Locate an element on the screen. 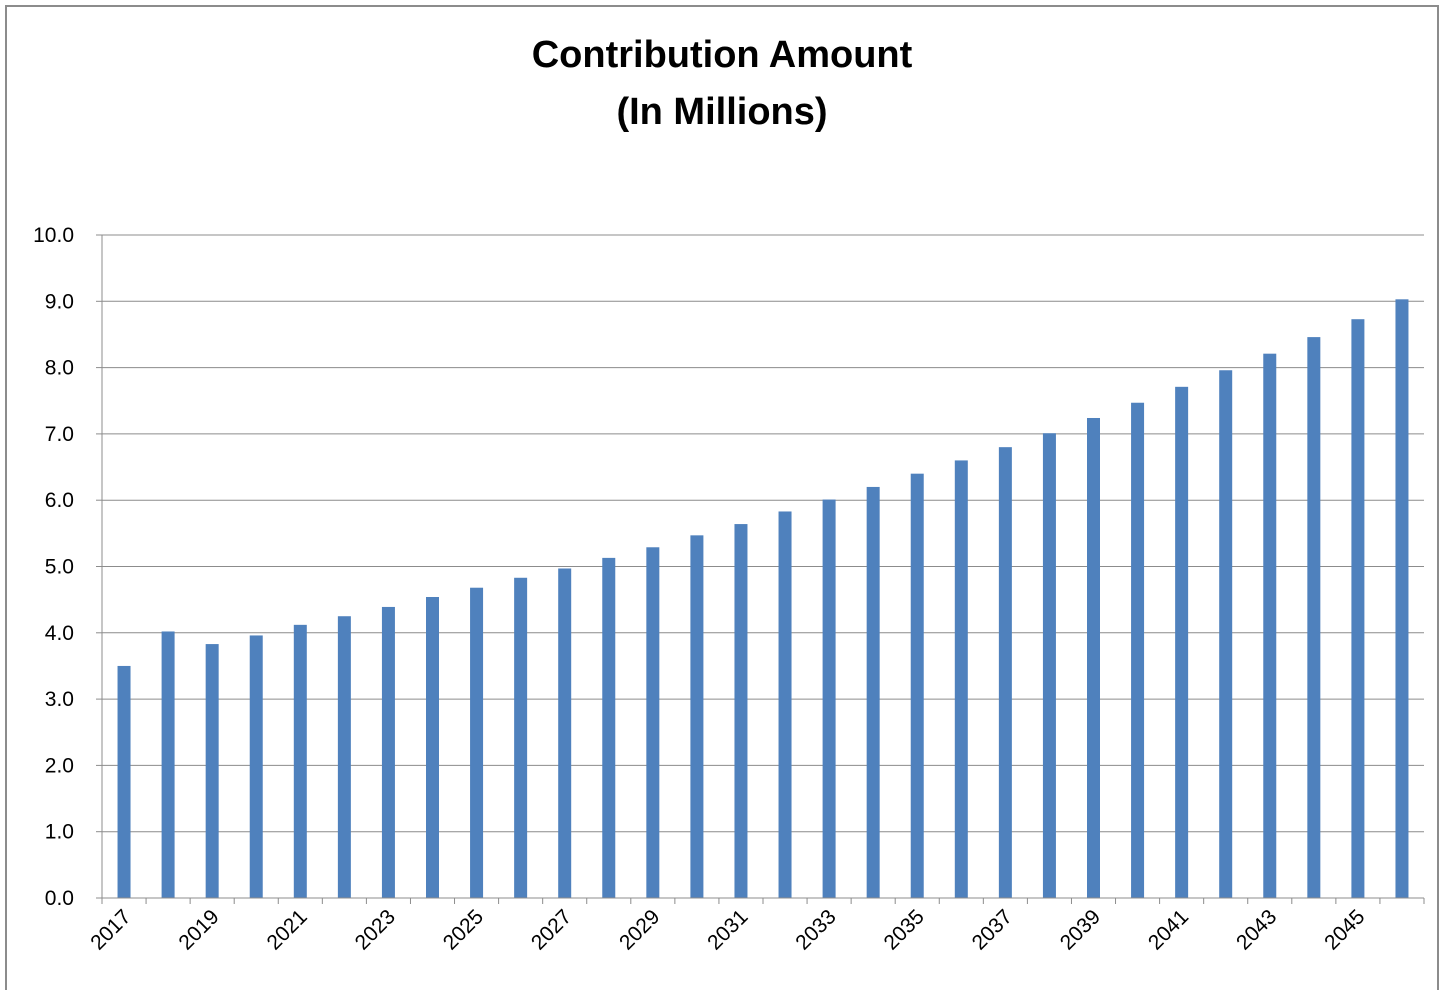 The height and width of the screenshot is (990, 1444). x-tick-label: 2039 is located at coordinates (1080, 929).